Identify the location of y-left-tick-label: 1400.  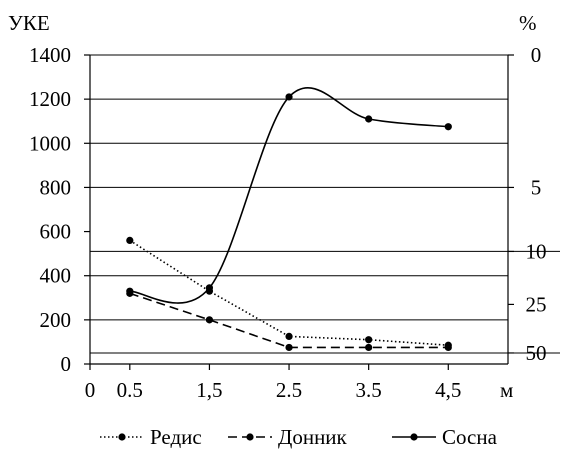
(50, 55).